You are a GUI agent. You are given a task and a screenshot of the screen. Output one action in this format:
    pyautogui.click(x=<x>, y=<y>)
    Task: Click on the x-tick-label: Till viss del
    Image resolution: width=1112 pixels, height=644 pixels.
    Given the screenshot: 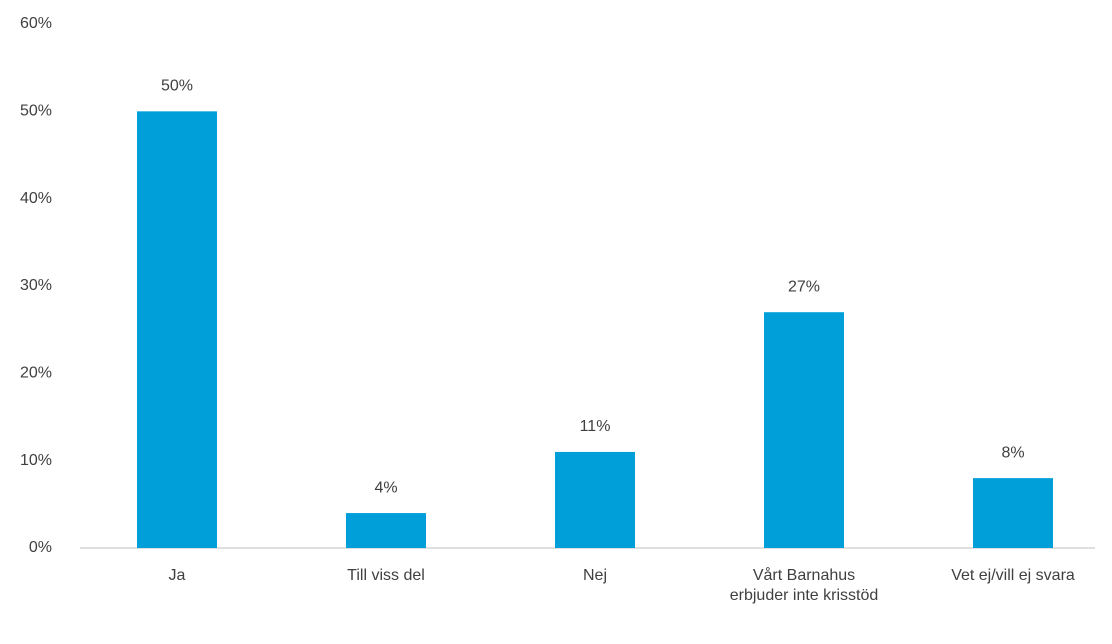 What is the action you would take?
    pyautogui.click(x=386, y=575)
    